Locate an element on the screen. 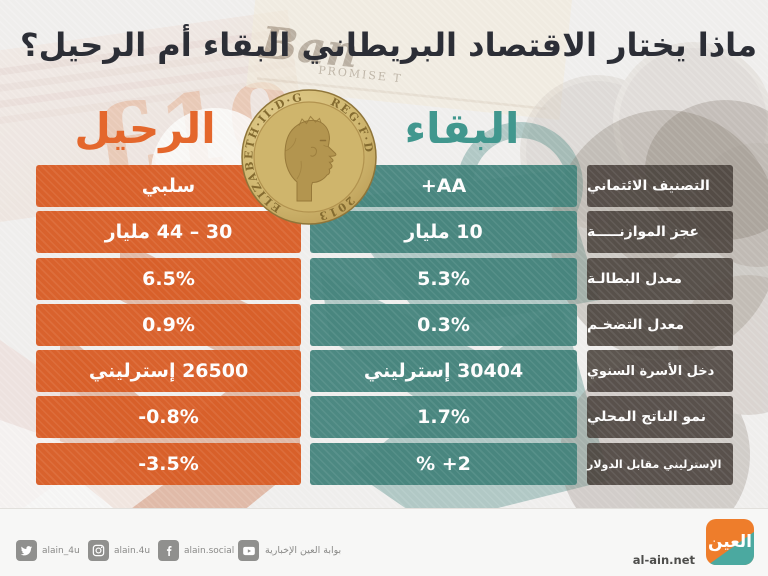  alain-logo: العين is located at coordinates (730, 542).